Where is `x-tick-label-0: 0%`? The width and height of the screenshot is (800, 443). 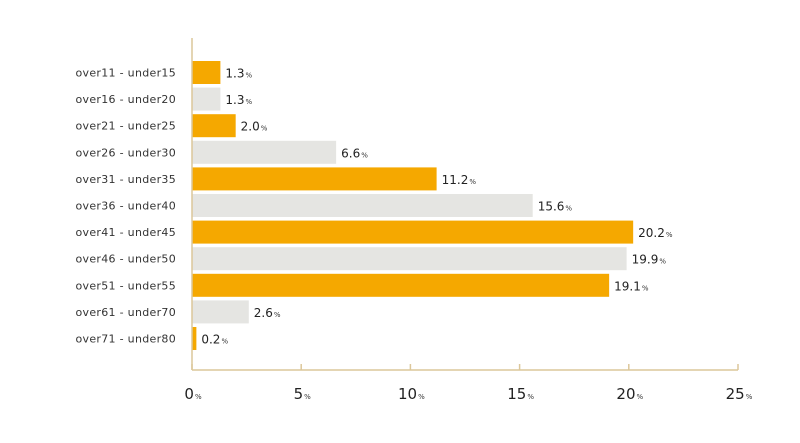 x-tick-label-0: 0% is located at coordinates (193, 394).